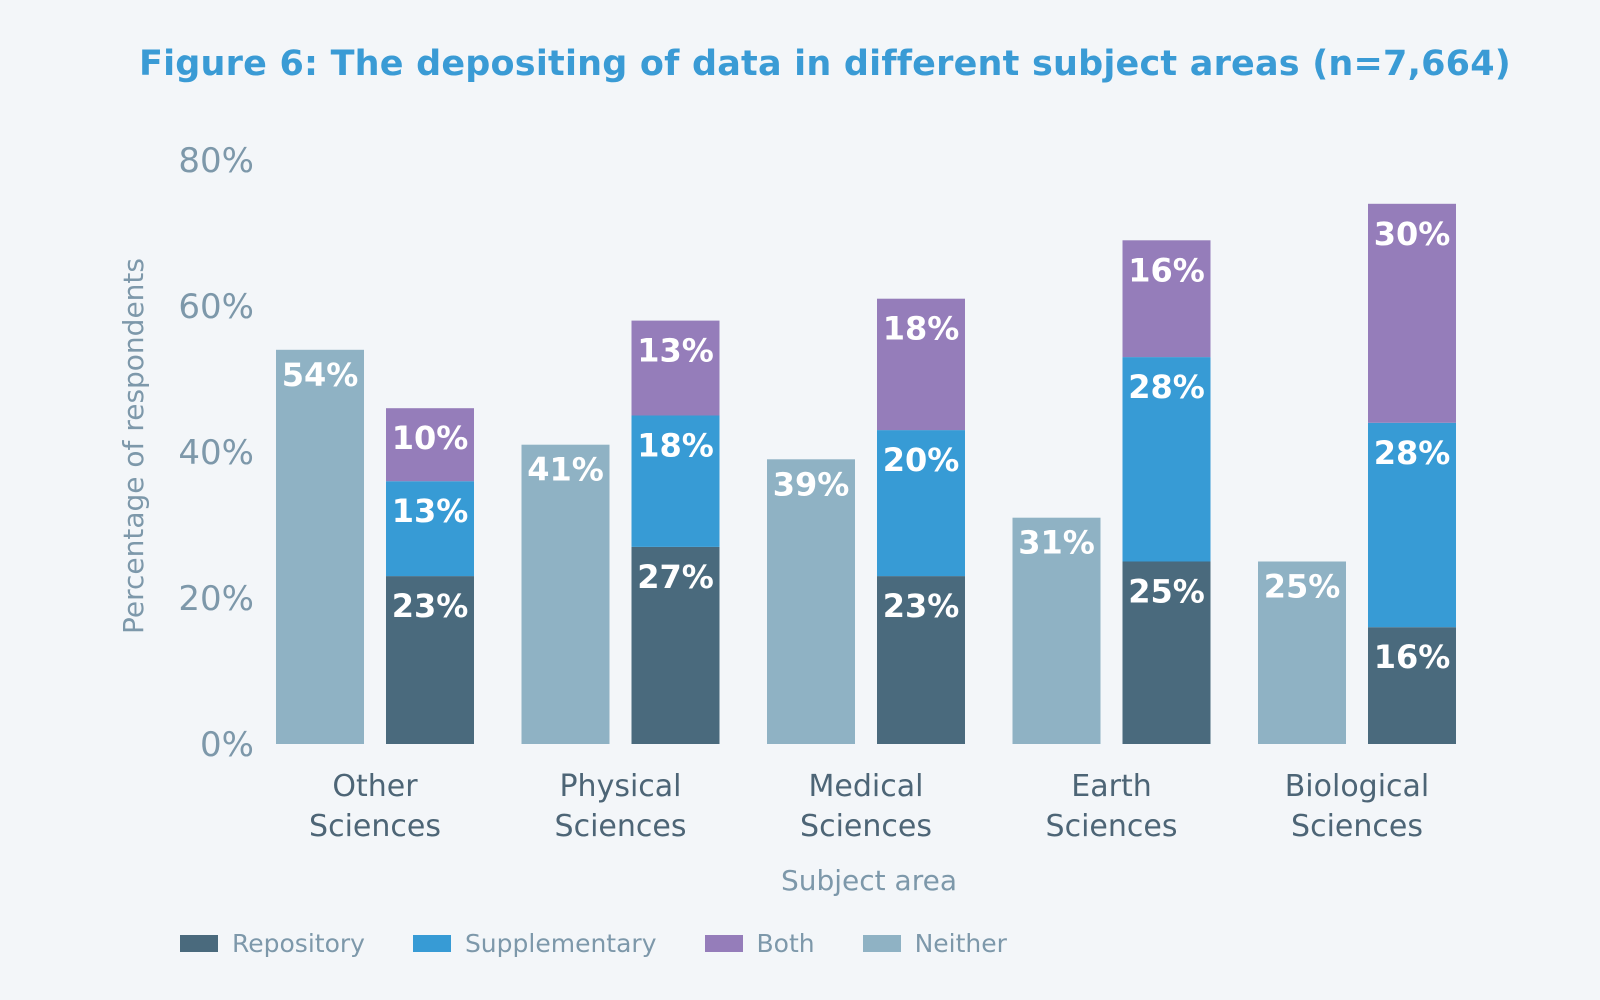 The image size is (1600, 1000). What do you see at coordinates (869, 880) in the screenshot?
I see `x-axis-title: Subject area` at bounding box center [869, 880].